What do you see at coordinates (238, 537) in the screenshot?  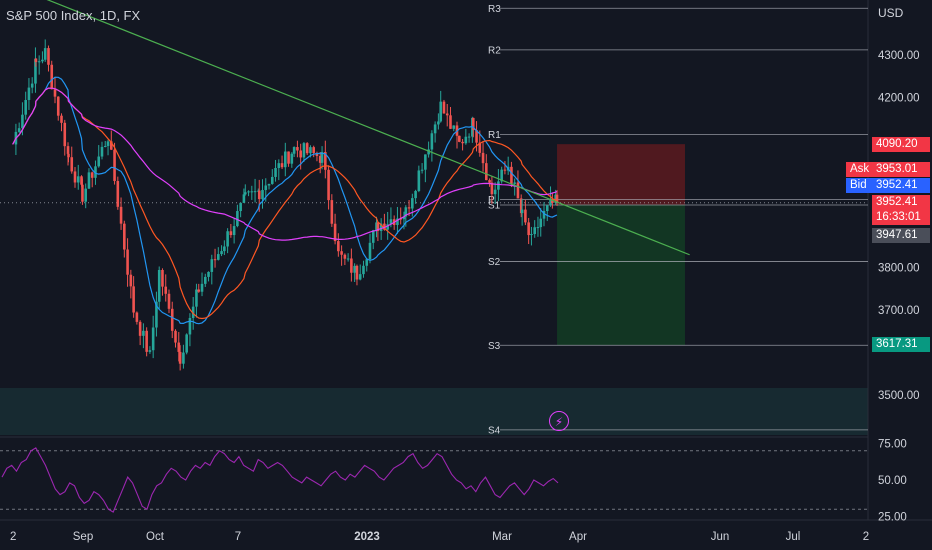 I see `time-tick-label: 7` at bounding box center [238, 537].